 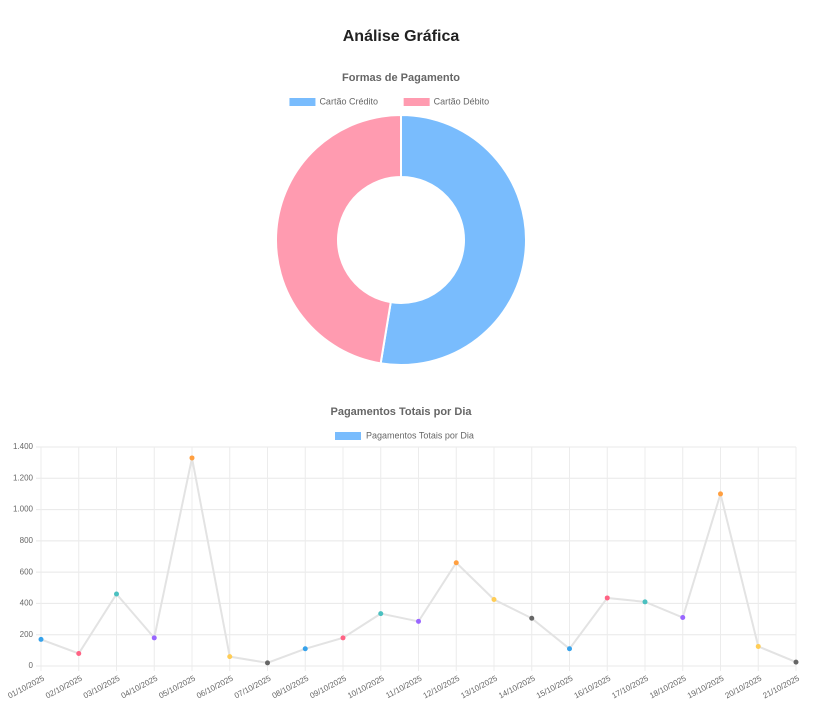 I want to click on x-tick-label: 17/10/2025, so click(x=630, y=686).